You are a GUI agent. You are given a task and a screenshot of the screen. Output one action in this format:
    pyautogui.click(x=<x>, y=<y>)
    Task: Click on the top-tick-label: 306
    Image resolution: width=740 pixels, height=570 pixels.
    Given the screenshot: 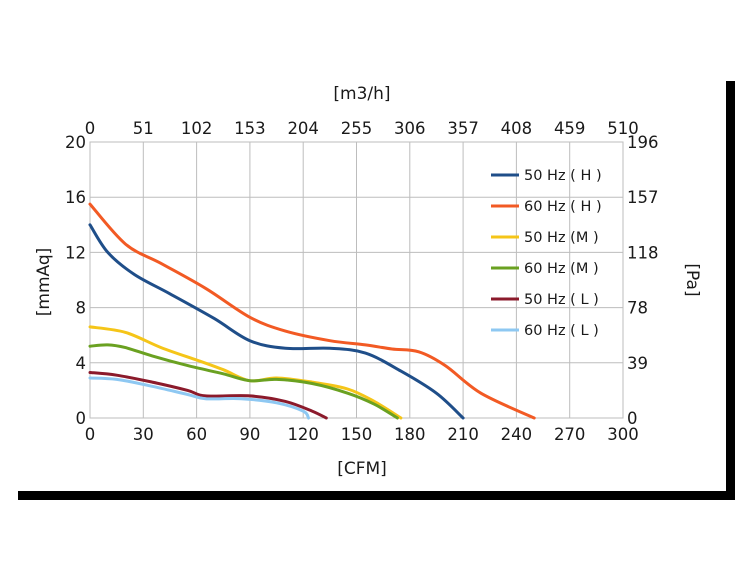 What is the action you would take?
    pyautogui.click(x=410, y=128)
    